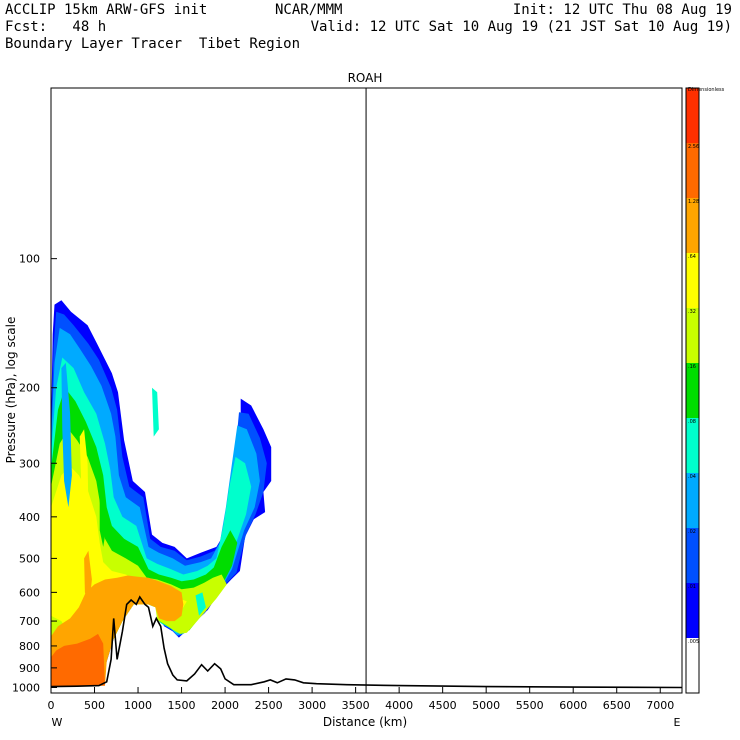 The image size is (740, 740). Describe the element at coordinates (182, 705) in the screenshot. I see `x-tick-label: 1500` at that location.